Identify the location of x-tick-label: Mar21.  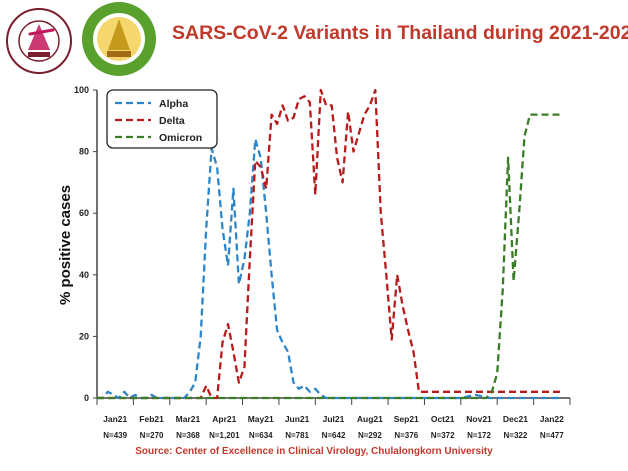
(188, 419).